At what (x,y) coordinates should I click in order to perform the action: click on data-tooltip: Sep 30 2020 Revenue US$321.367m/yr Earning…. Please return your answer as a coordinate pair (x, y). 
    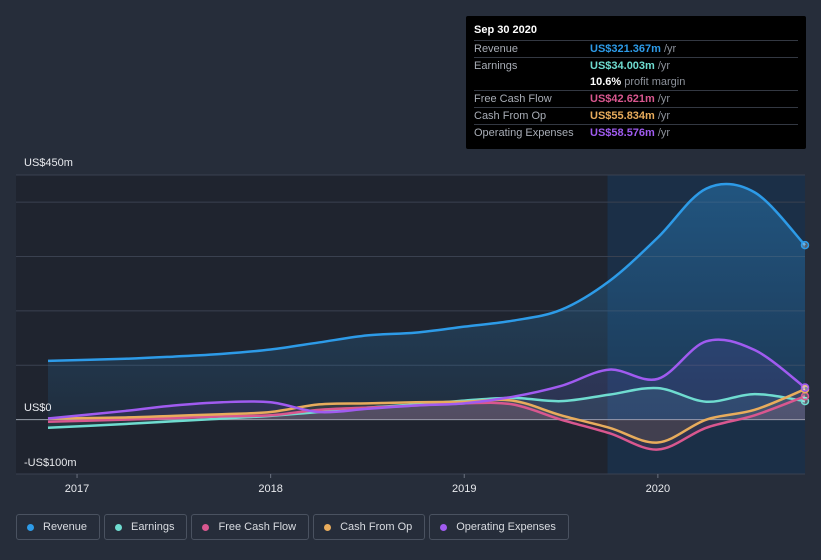
    Looking at the image, I should click on (636, 82).